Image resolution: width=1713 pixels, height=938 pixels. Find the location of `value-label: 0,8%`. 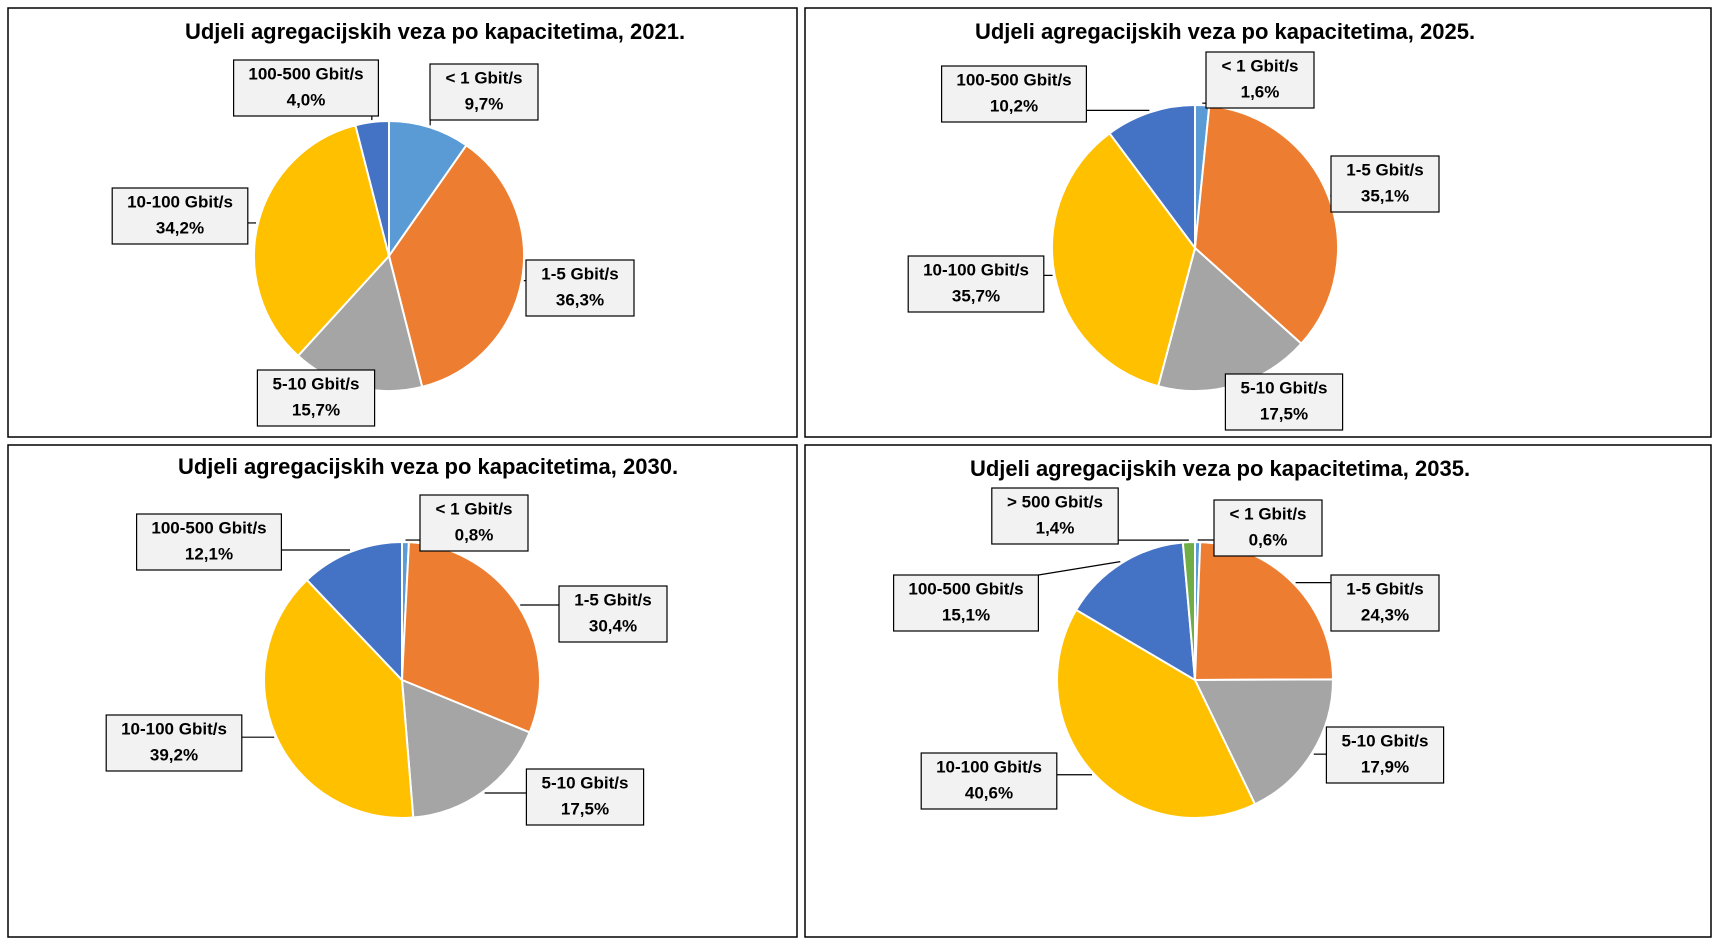

value-label: 0,8% is located at coordinates (474, 534).